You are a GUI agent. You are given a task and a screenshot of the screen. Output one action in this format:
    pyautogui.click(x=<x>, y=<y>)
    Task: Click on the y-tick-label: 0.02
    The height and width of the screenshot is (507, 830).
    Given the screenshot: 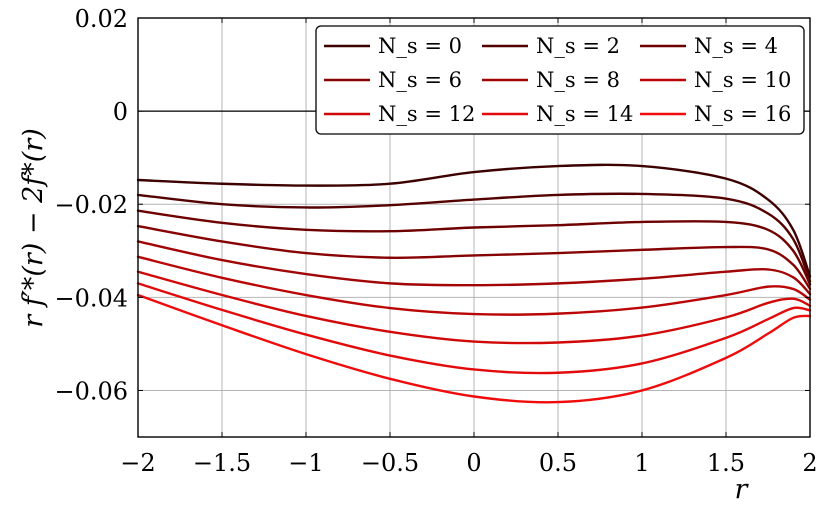 What is the action you would take?
    pyautogui.click(x=101, y=19)
    